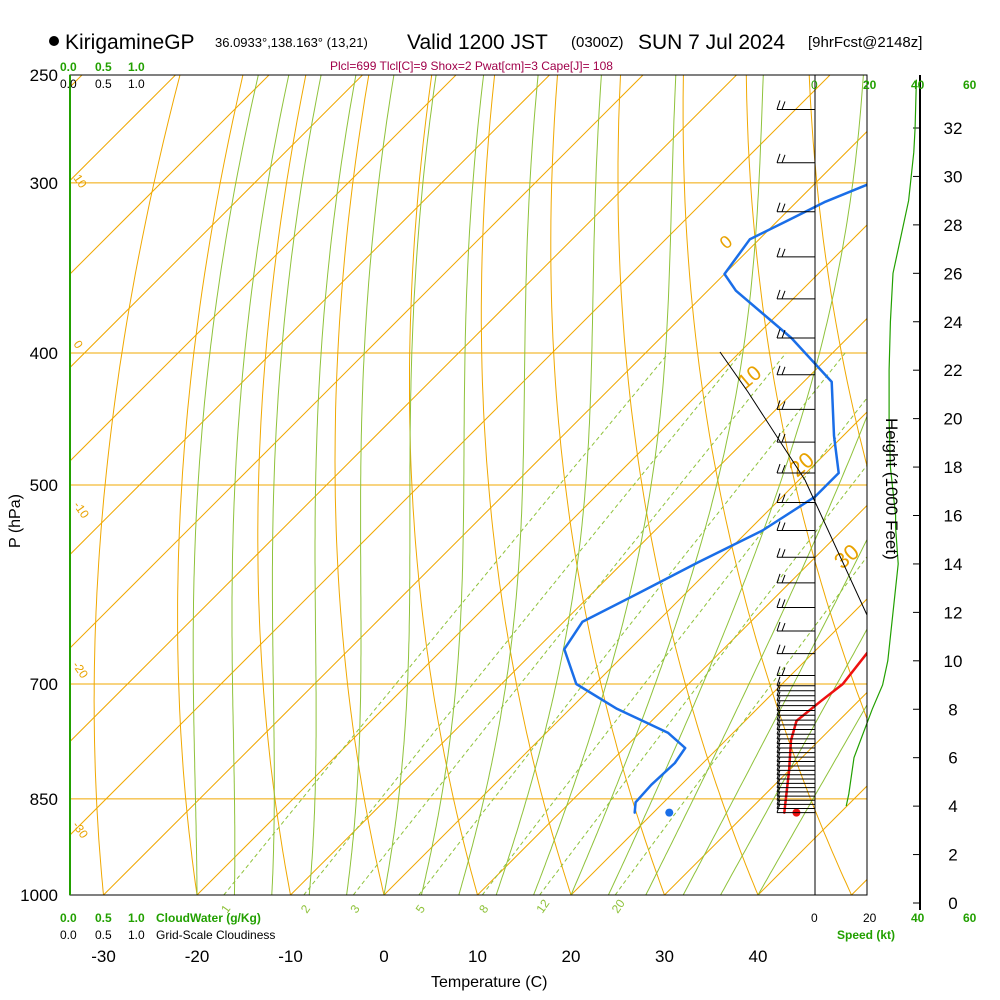 The image size is (1000, 1000). Describe the element at coordinates (870, 918) in the screenshot. I see `speed-tick-bottom: 20` at that location.